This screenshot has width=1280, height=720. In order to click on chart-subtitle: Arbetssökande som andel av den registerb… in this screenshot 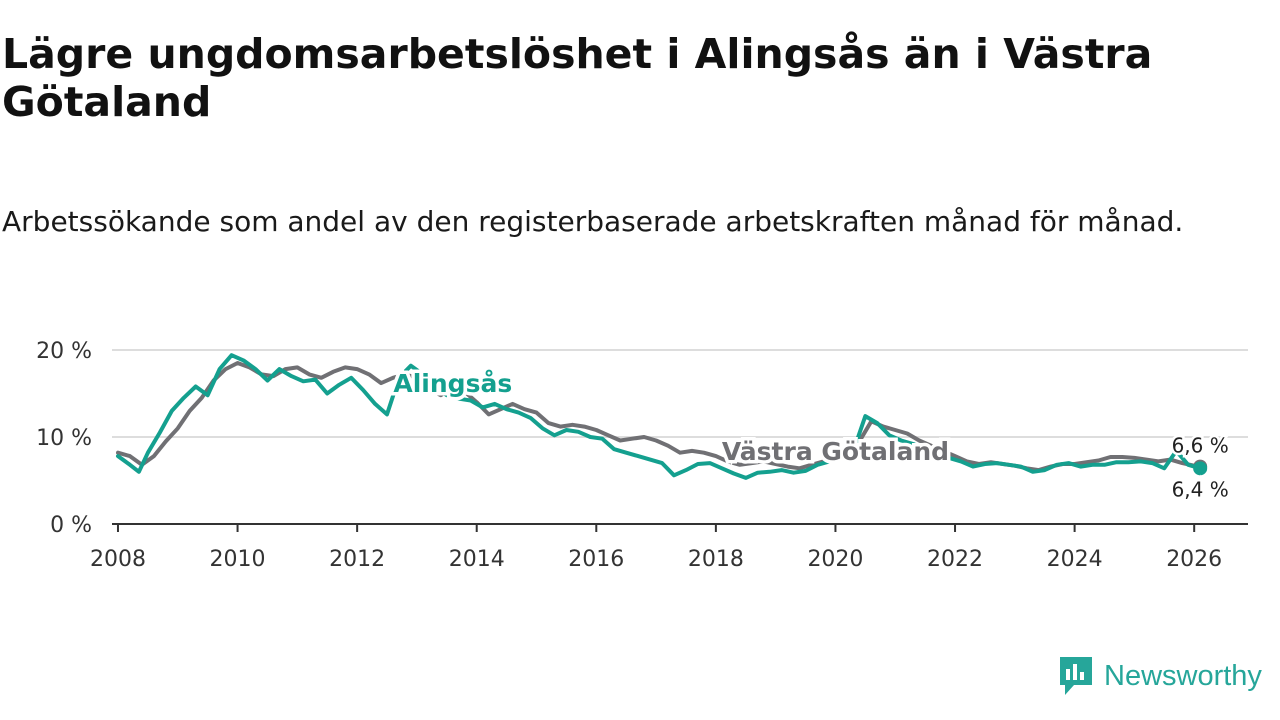, I will do `click(593, 221)`.